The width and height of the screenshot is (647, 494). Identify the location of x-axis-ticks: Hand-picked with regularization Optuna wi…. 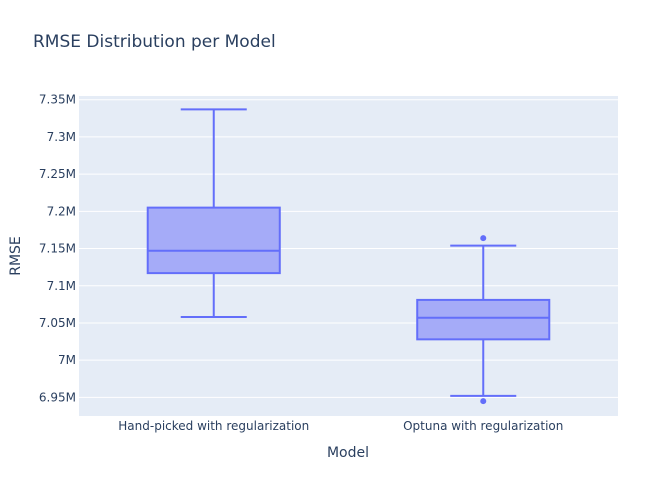
(340, 426).